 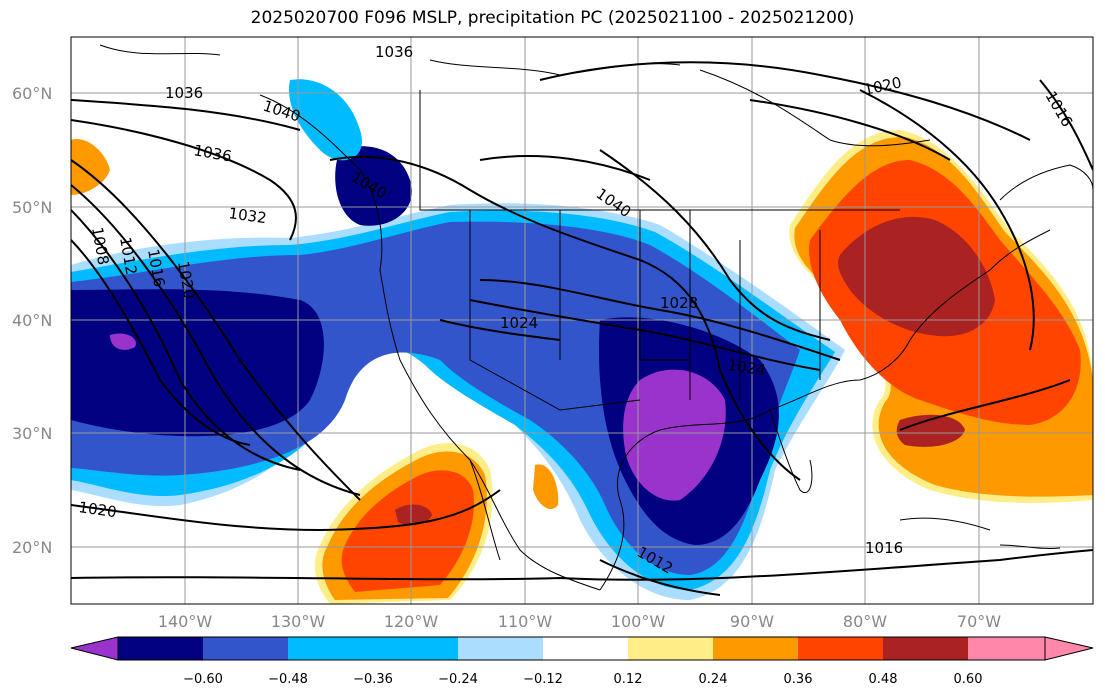 I want to click on isobar-label-1032: 1032, so click(x=247, y=215).